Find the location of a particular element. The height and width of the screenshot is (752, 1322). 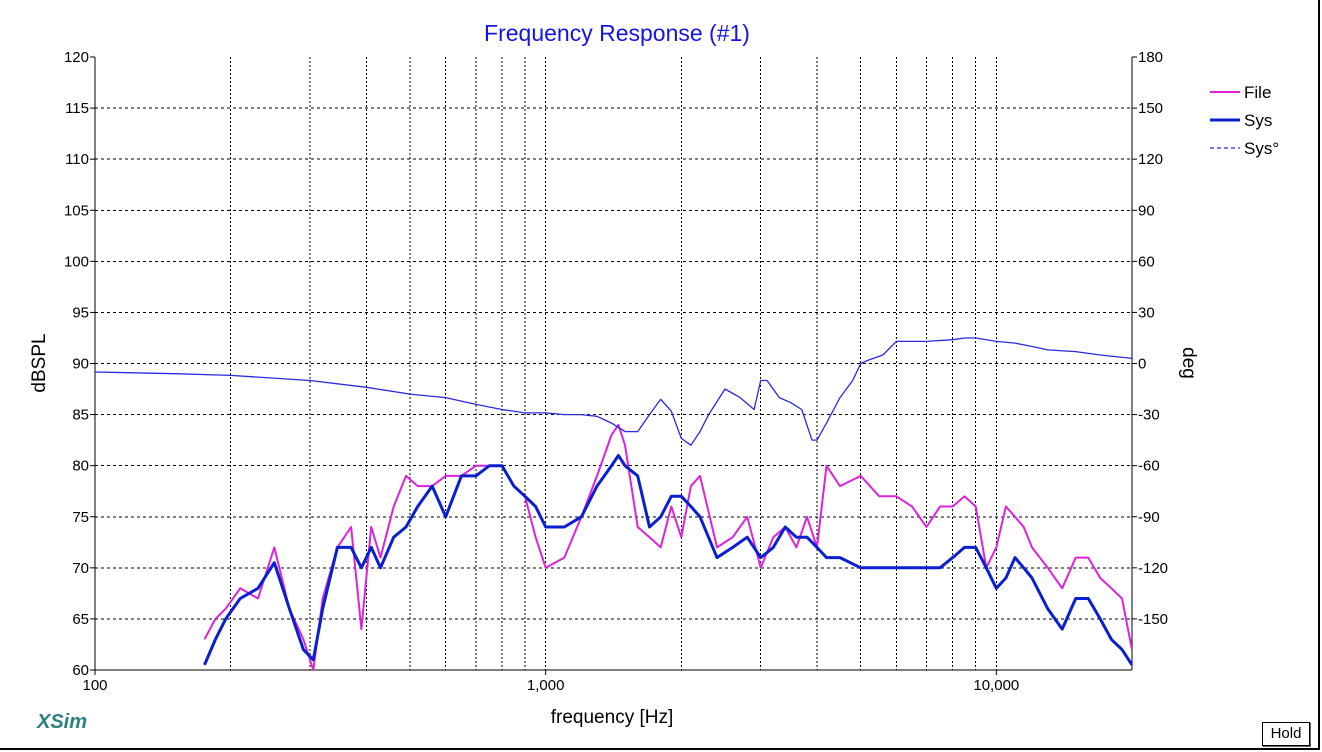

y2-tick-label: -150 is located at coordinates (1153, 619).